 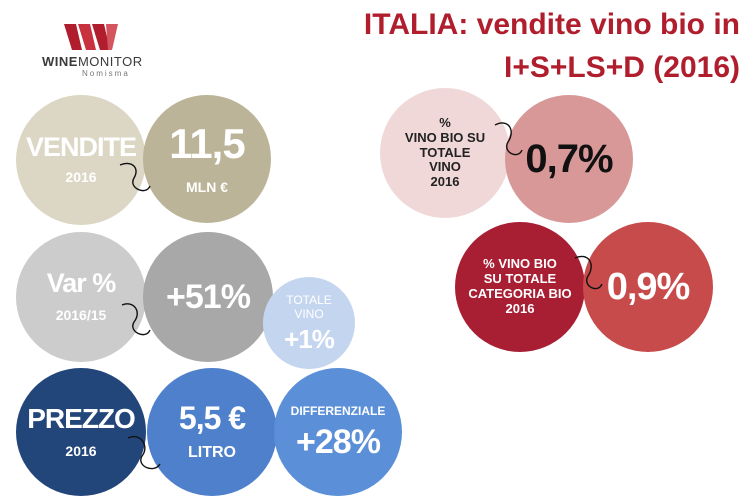 What do you see at coordinates (106, 73) in the screenshot?
I see `logo-sub: Nomisma` at bounding box center [106, 73].